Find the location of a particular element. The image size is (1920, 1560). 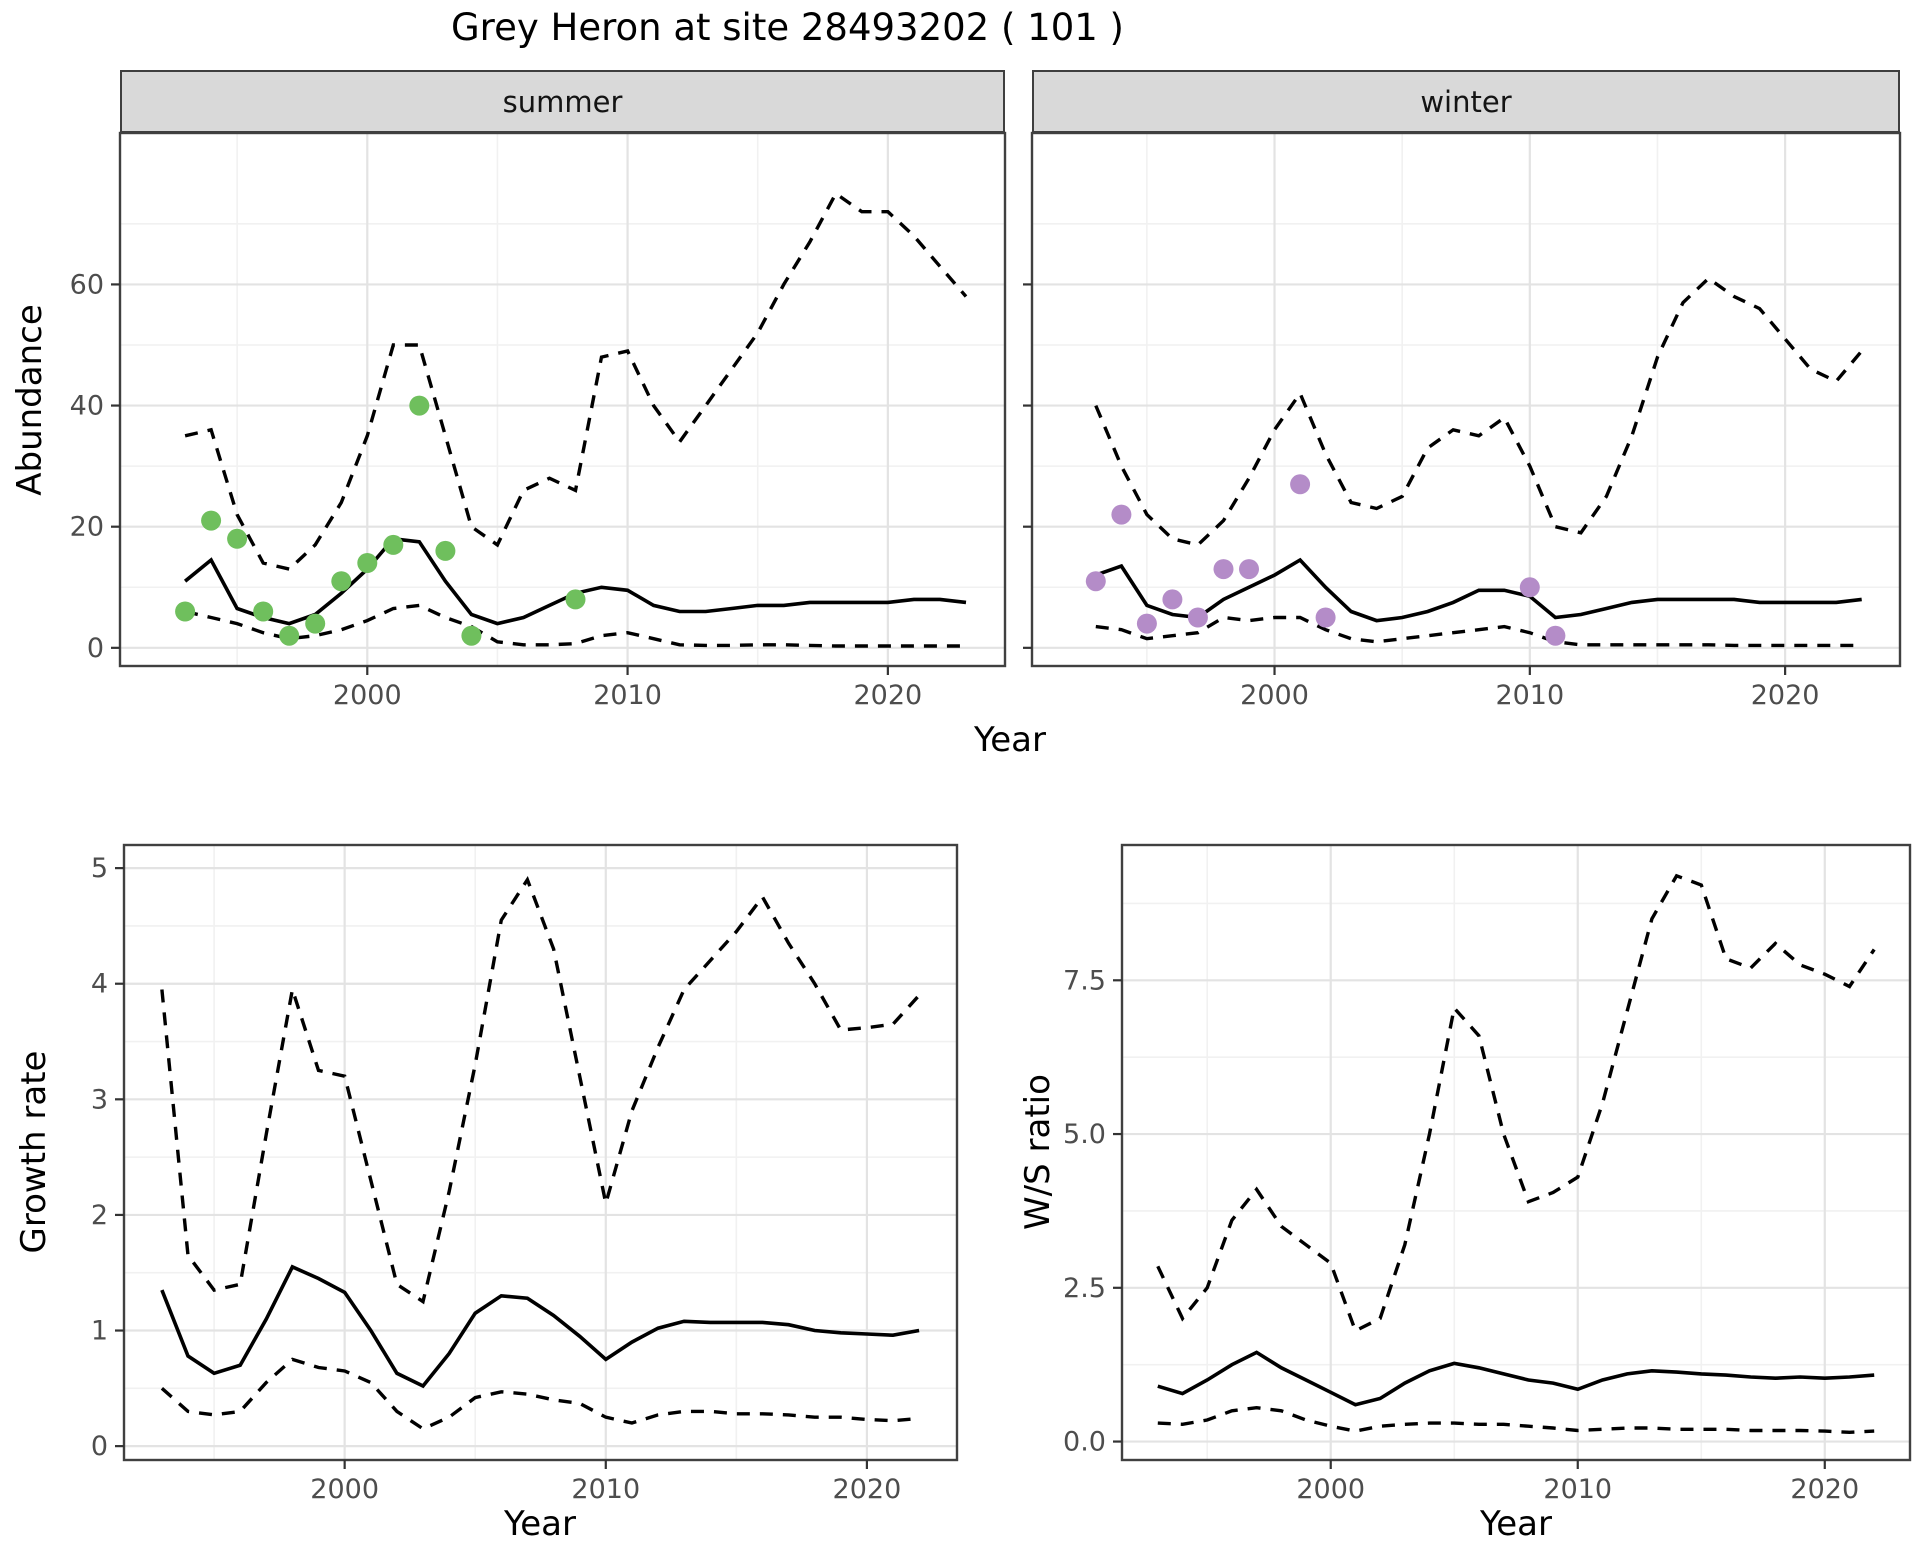

facet-strip-winter: winter is located at coordinates (1466, 101).